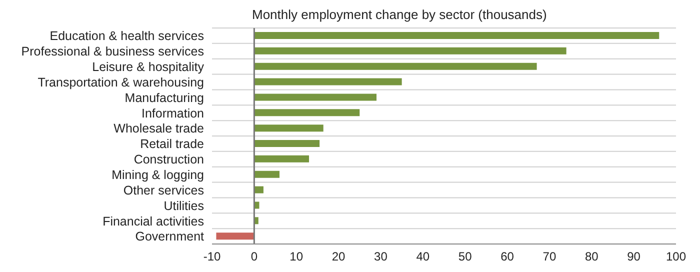 Image resolution: width=700 pixels, height=272 pixels. I want to click on x-tick-label: 30, so click(381, 257).